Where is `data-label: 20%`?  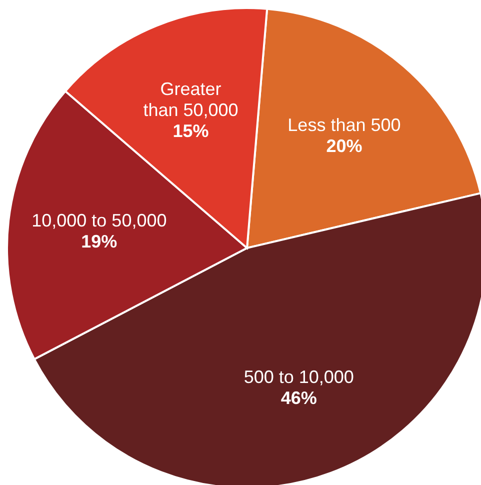
data-label: 20% is located at coordinates (344, 146).